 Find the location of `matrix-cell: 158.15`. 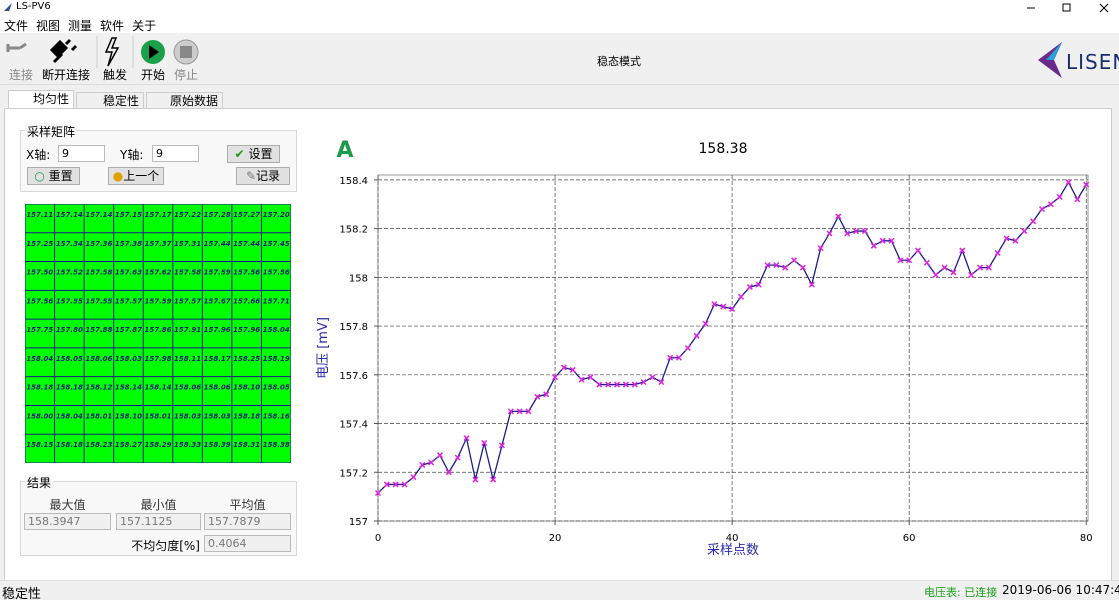

matrix-cell: 158.15 is located at coordinates (39, 445).